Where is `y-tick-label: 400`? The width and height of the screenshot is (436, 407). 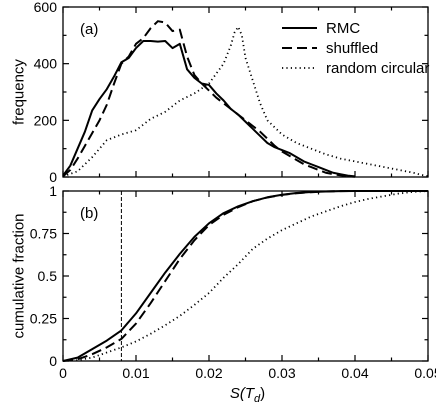
y-tick-label: 400 is located at coordinates (46, 64).